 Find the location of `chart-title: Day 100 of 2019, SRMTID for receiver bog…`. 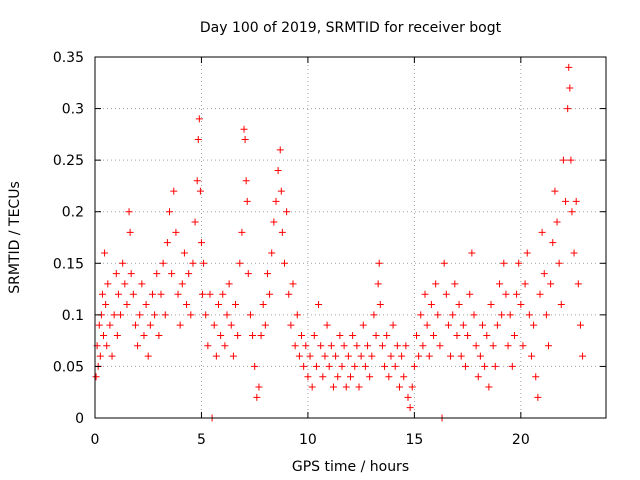

chart-title: Day 100 of 2019, SRMTID for receiver bog… is located at coordinates (351, 28).